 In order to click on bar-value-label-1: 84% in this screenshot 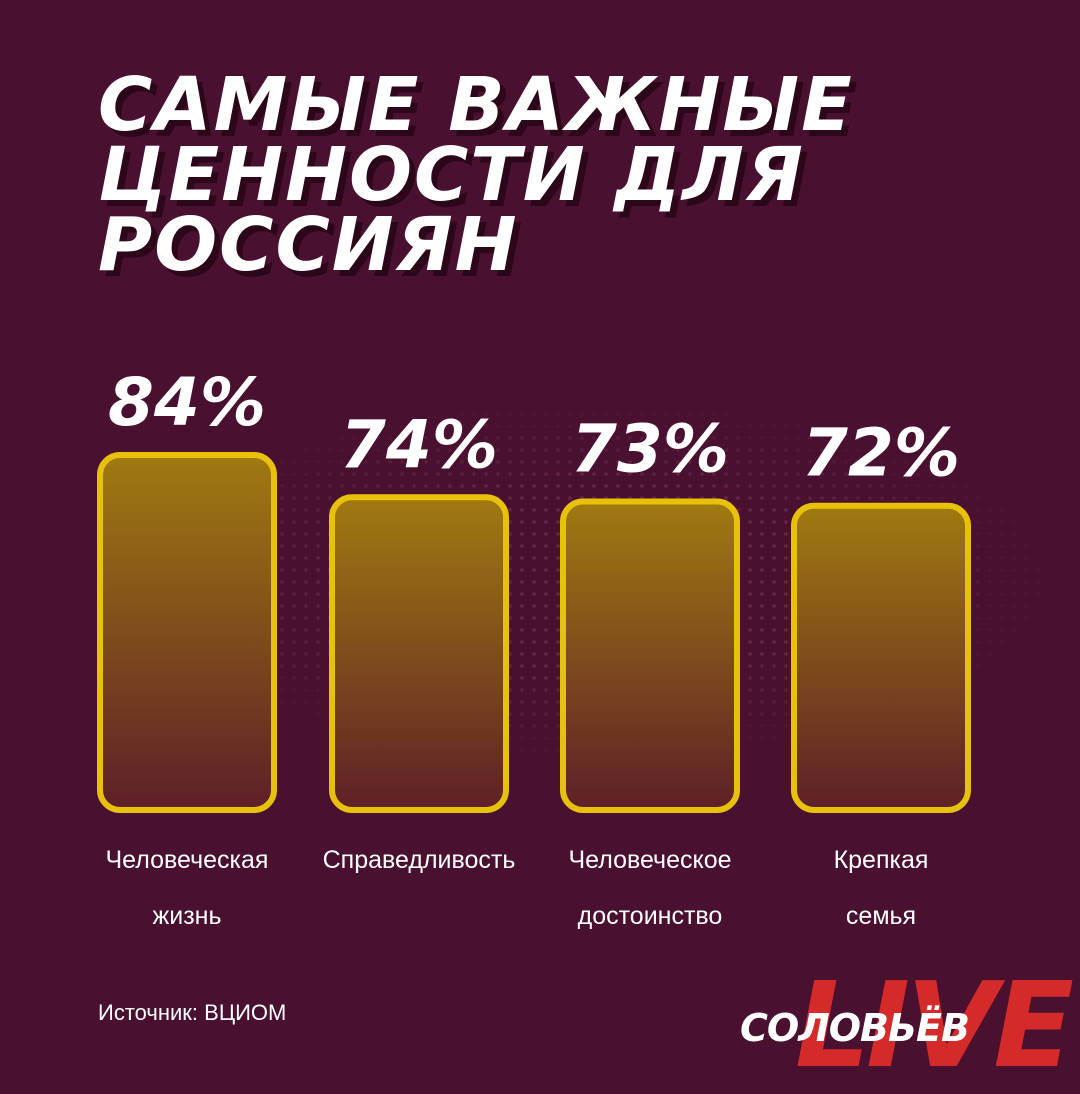, I will do `click(187, 402)`.